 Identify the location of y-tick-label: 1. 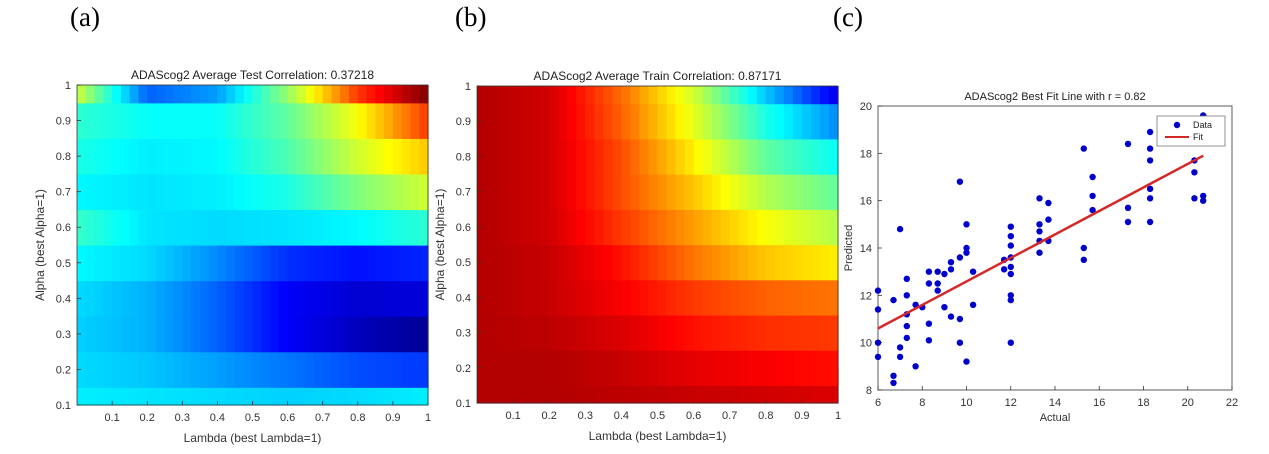
(68, 86).